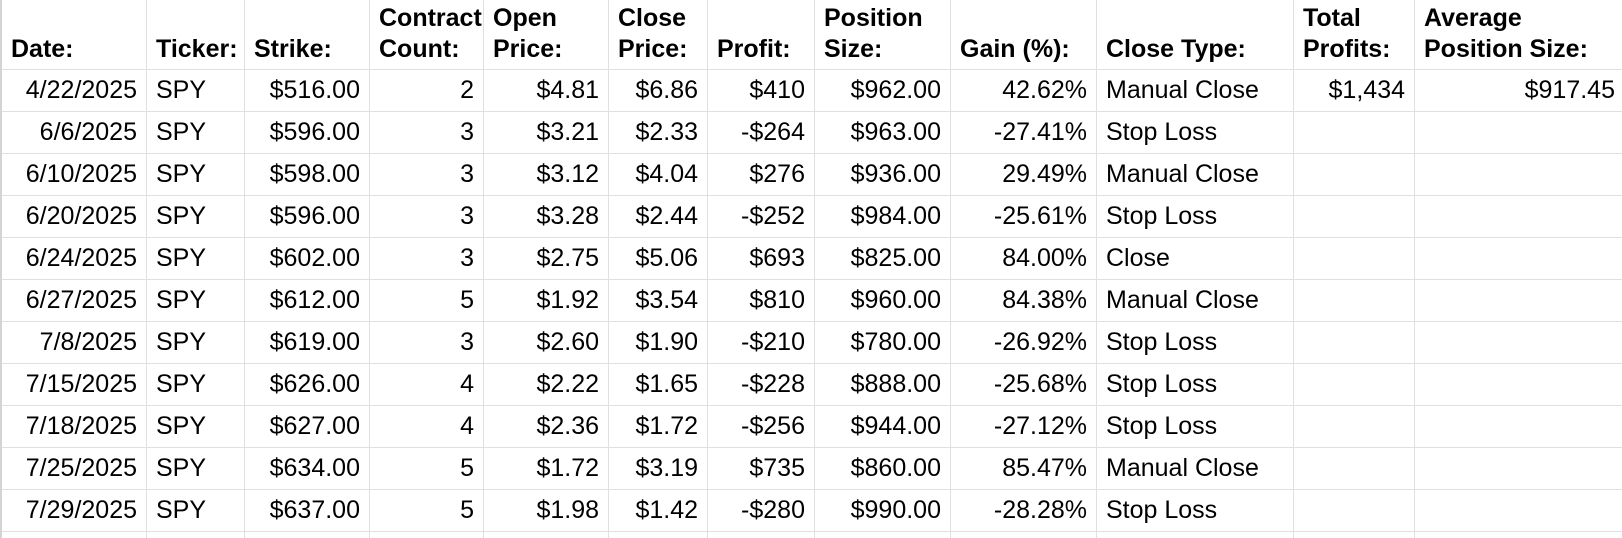 The height and width of the screenshot is (538, 1622). I want to click on empty-cell-close-price, so click(658, 535).